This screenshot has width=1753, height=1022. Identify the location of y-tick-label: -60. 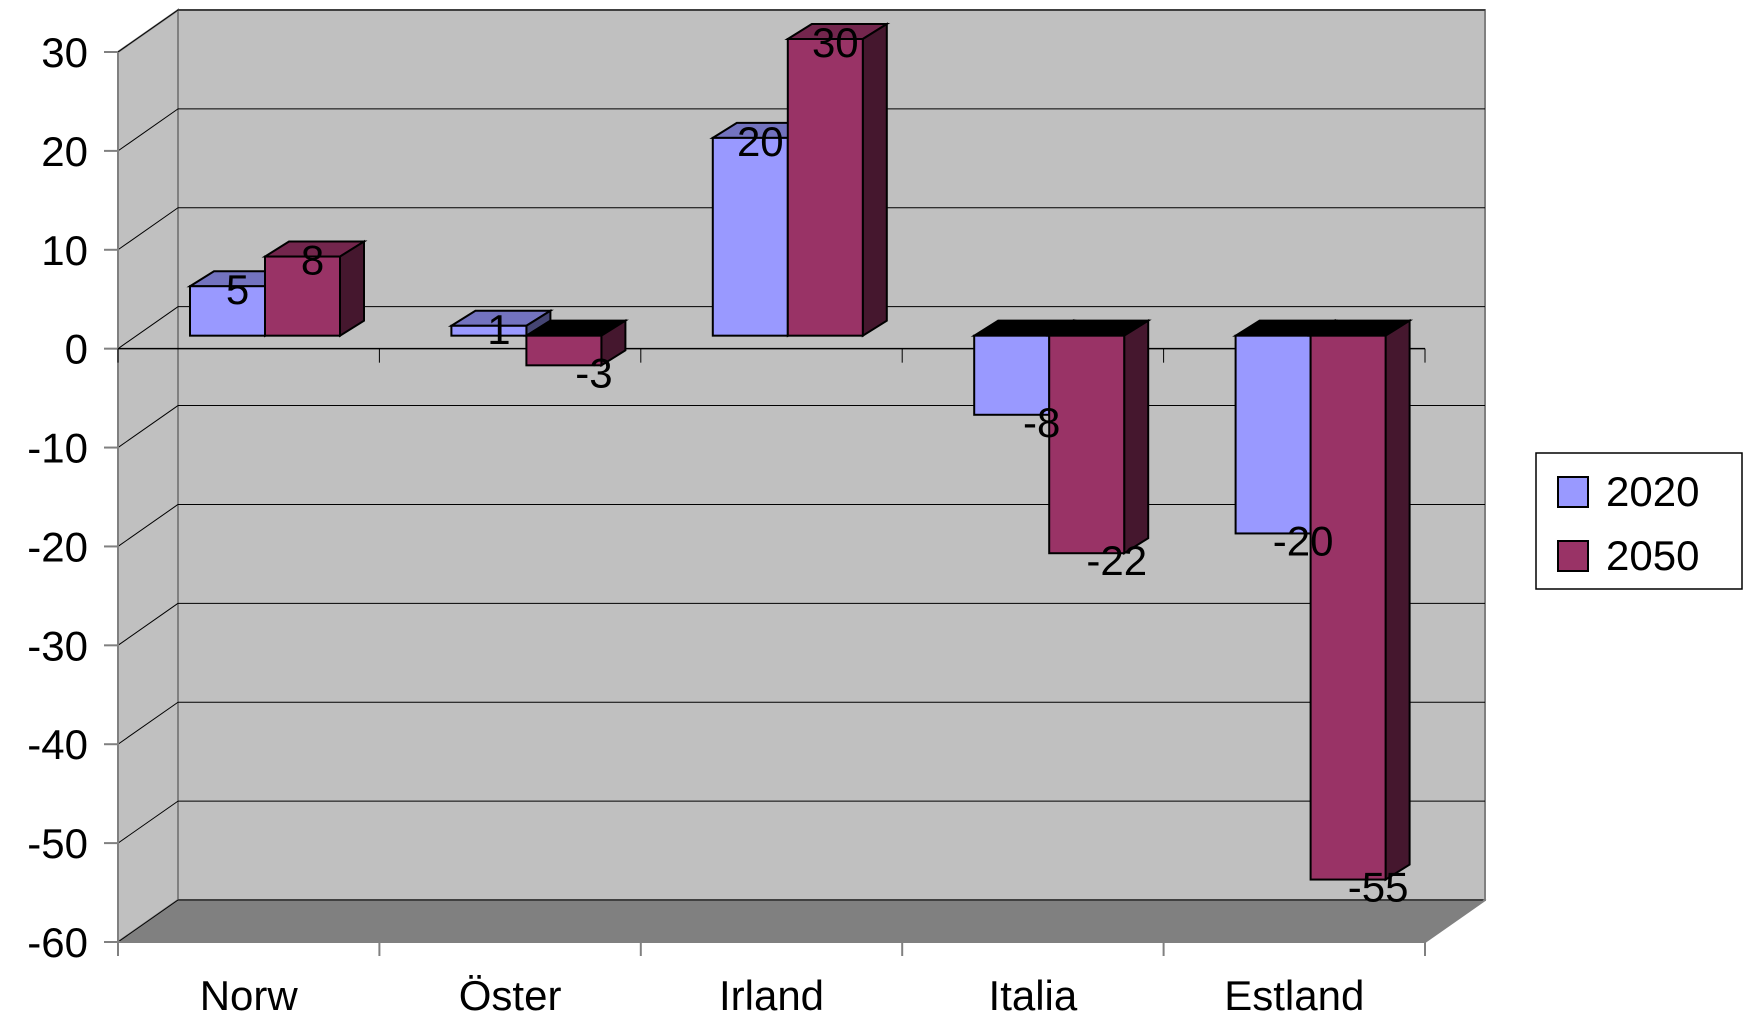
(57, 942).